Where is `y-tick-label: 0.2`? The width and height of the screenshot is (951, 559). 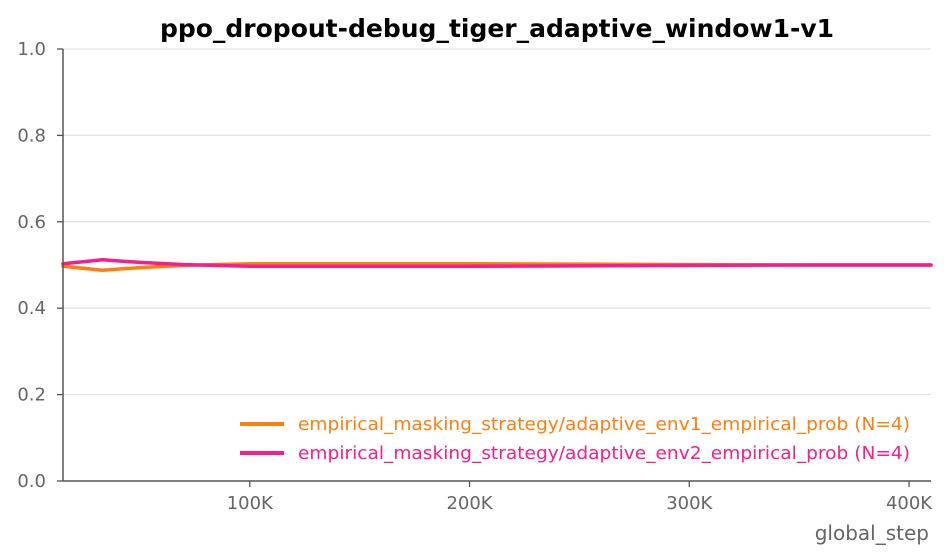 y-tick-label: 0.2 is located at coordinates (31, 395).